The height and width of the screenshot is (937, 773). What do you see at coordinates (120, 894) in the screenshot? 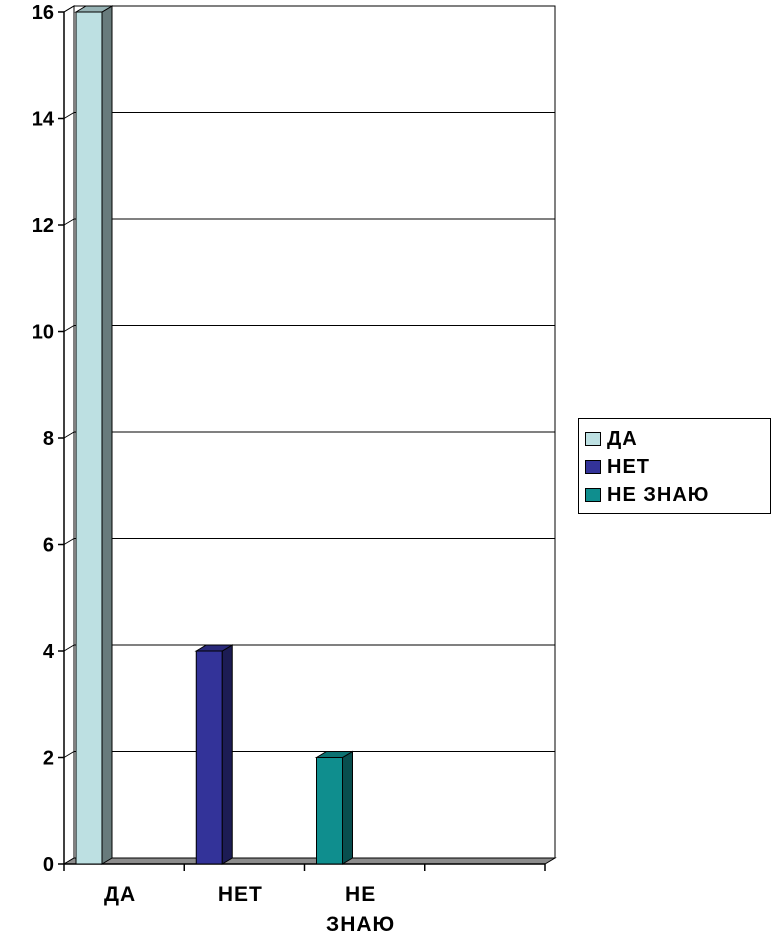
I see `x-category-label-0-line-0: ДА` at bounding box center [120, 894].